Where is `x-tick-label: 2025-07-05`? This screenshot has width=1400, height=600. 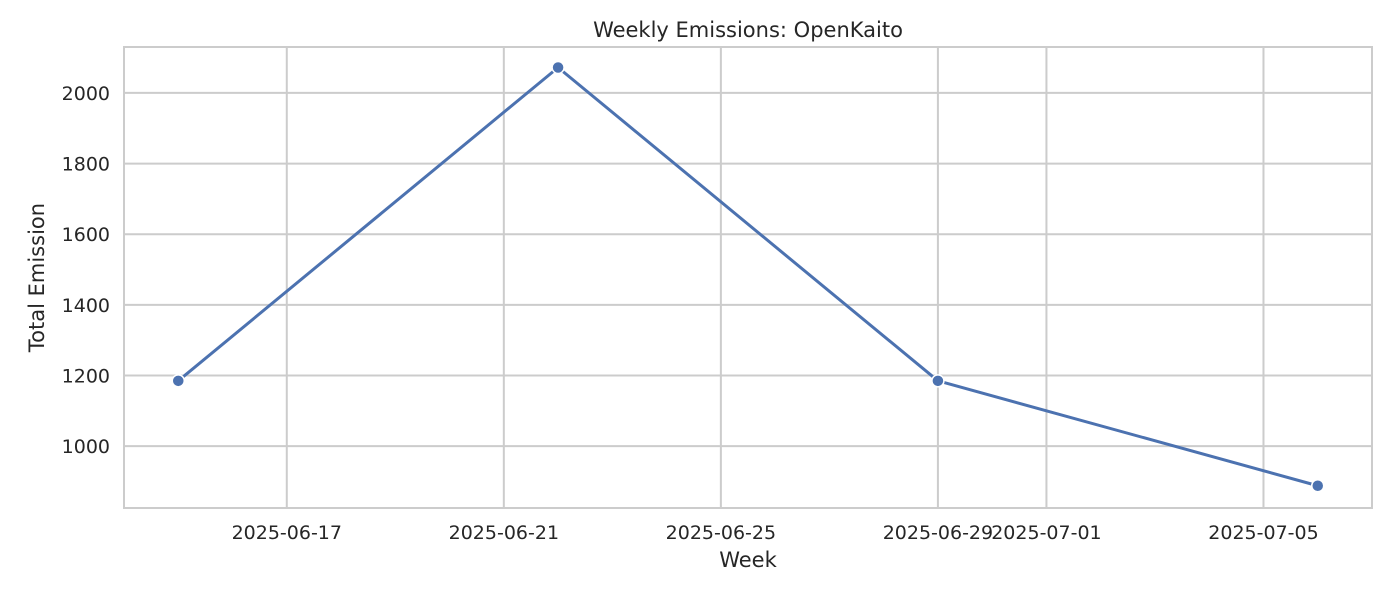
x-tick-label: 2025-07-05 is located at coordinates (1263, 533).